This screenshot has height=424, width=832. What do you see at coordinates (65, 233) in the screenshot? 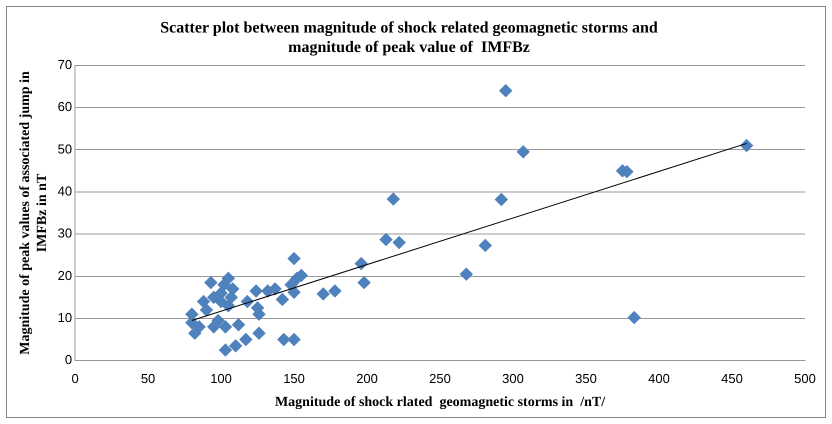
I see `y-tick-label: 30` at bounding box center [65, 233].